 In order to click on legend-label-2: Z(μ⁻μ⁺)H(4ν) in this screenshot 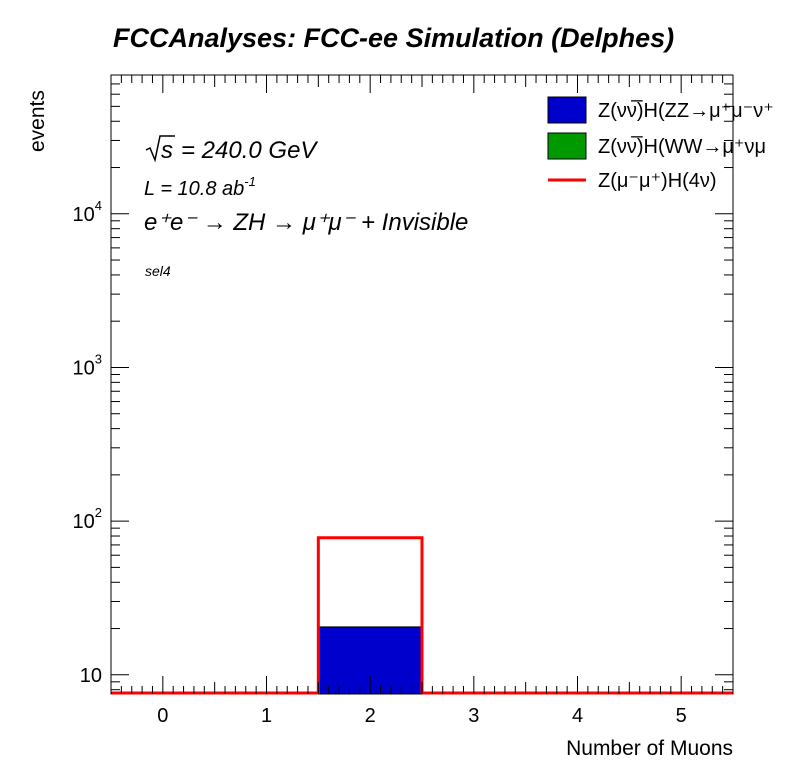, I will do `click(657, 181)`.